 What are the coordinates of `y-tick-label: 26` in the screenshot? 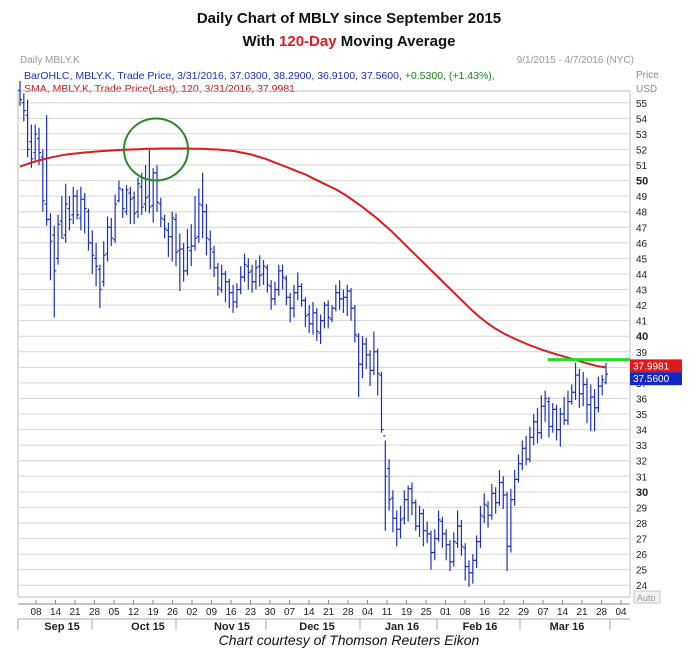 It's located at (642, 555).